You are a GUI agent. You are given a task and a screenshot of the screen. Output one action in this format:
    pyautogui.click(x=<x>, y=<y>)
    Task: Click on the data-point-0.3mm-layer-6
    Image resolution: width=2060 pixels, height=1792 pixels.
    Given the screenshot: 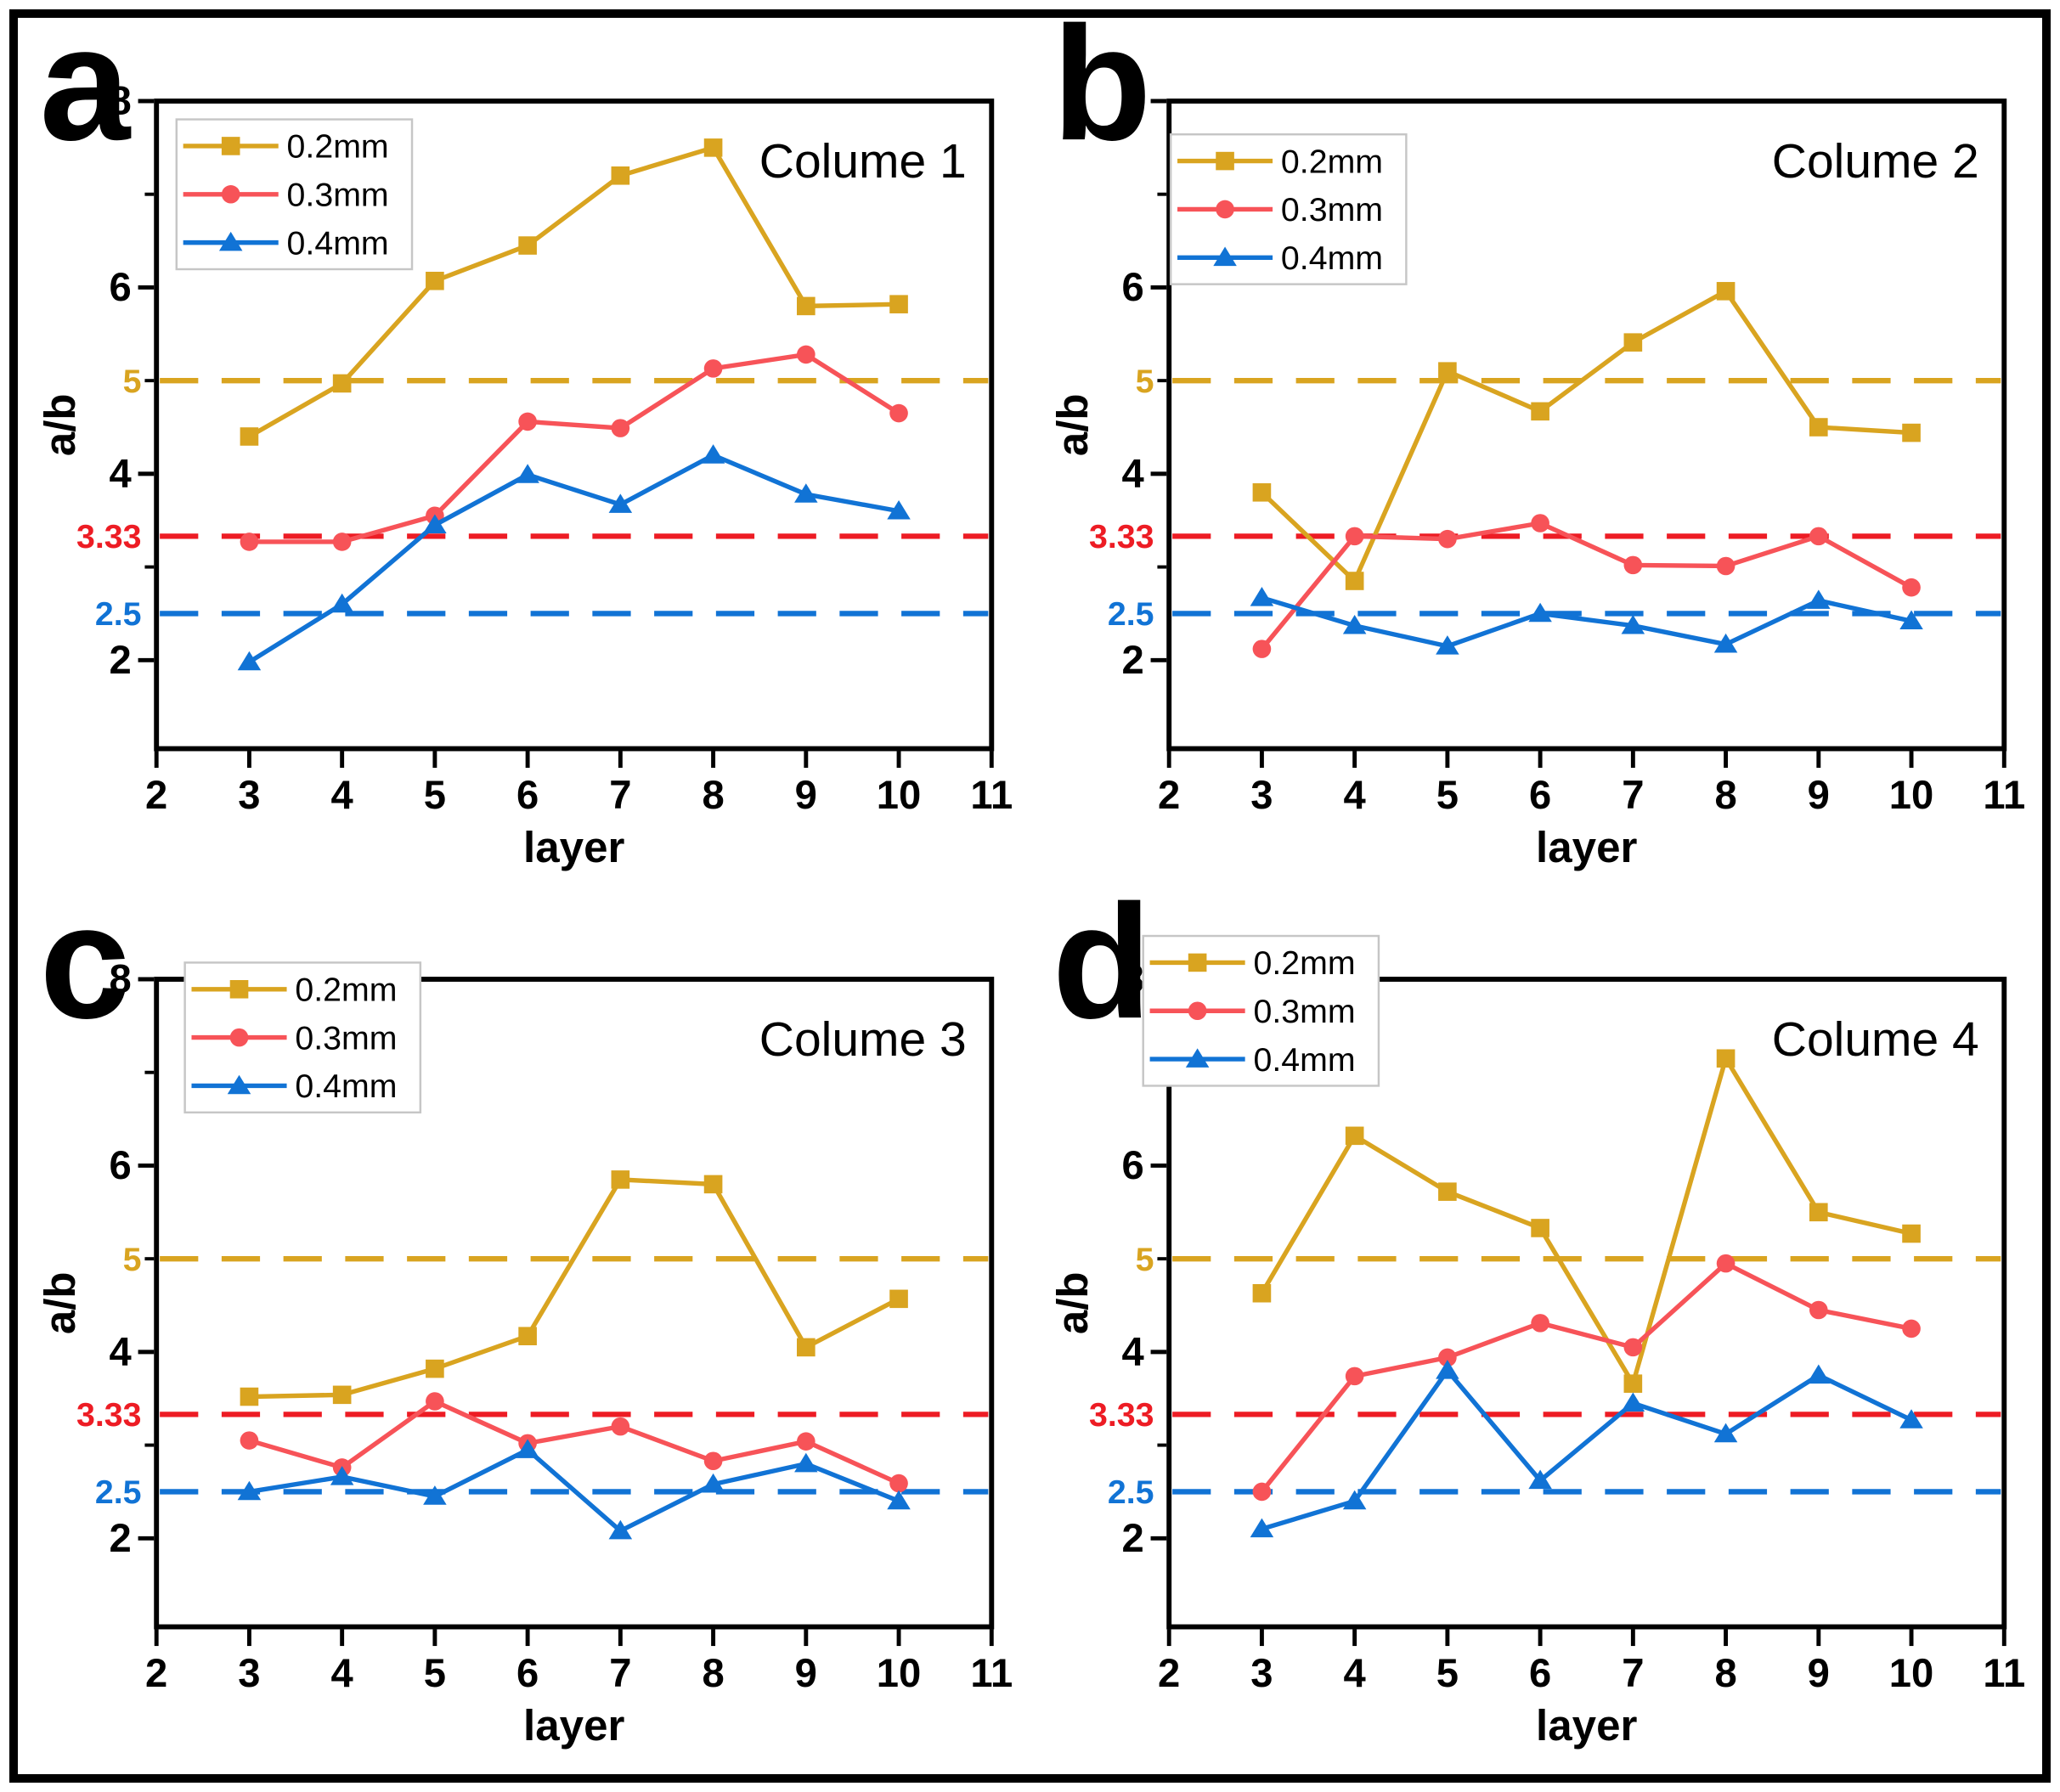 What is the action you would take?
    pyautogui.click(x=1539, y=1323)
    